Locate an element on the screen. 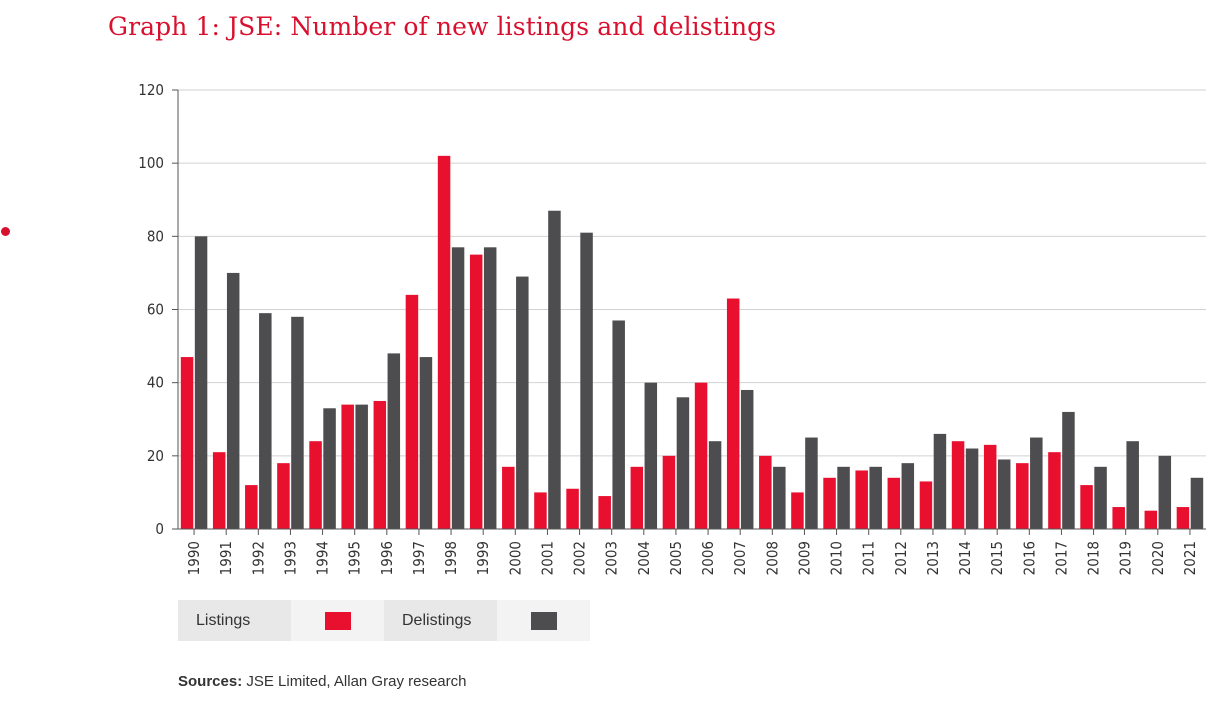 This screenshot has width=1217, height=706. x-tick-label: 1991 is located at coordinates (226, 558).